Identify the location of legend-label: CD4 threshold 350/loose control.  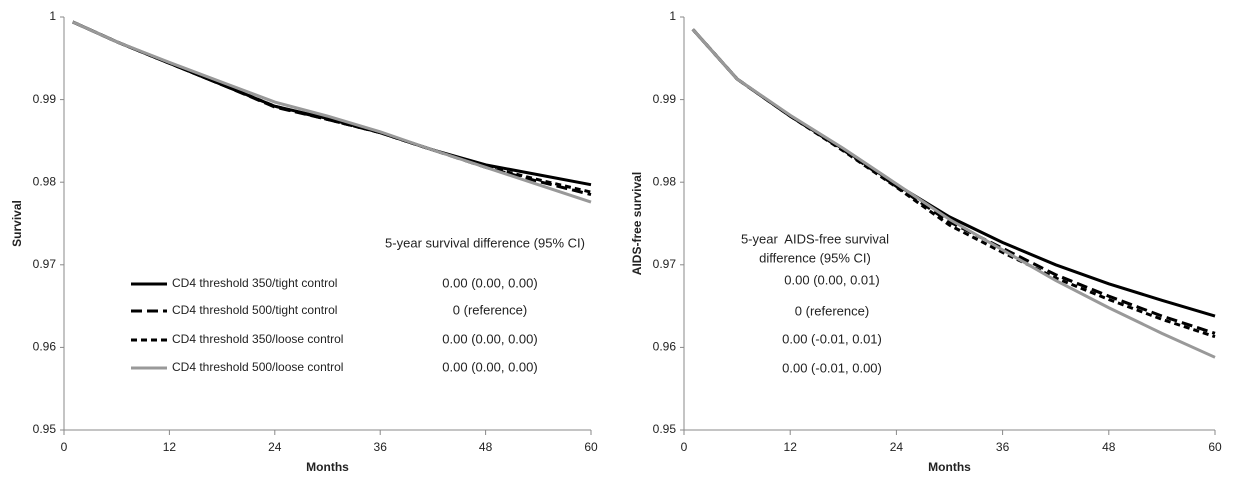
(257, 339).